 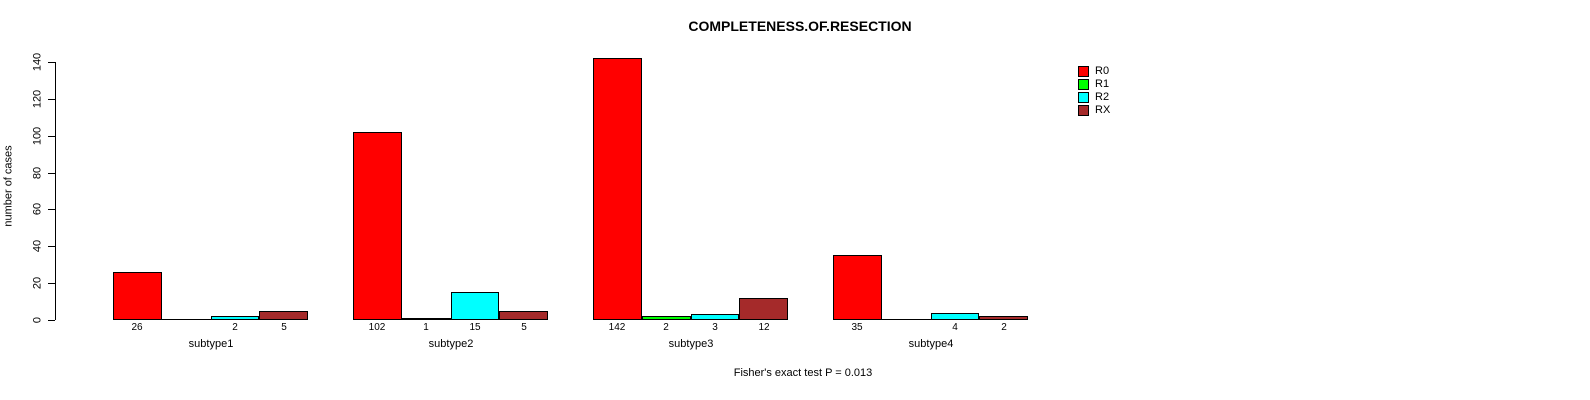 I want to click on legend-item-r2: R2, so click(x=1094, y=97).